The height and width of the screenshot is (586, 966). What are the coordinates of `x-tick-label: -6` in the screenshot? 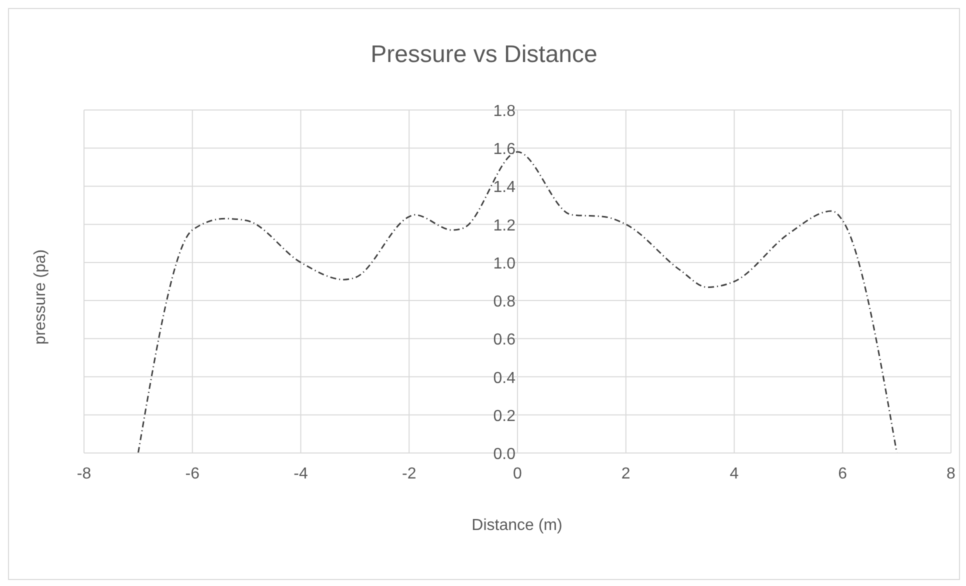 It's located at (192, 473).